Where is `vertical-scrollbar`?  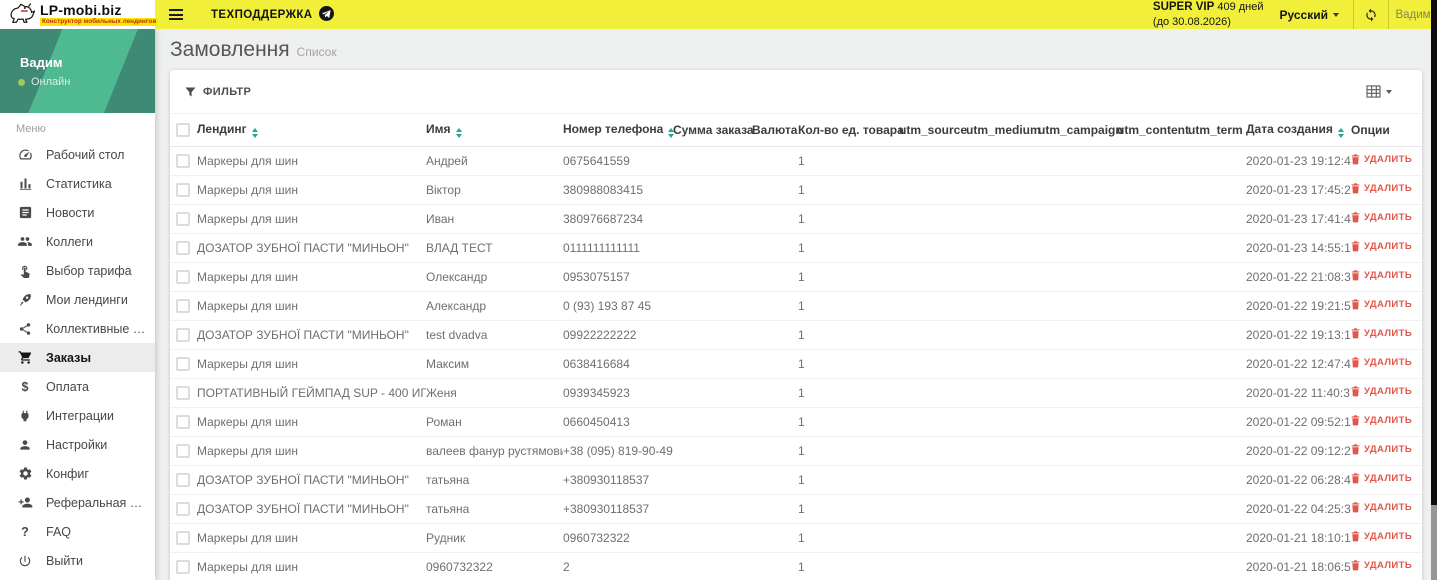 vertical-scrollbar is located at coordinates (1434, 290).